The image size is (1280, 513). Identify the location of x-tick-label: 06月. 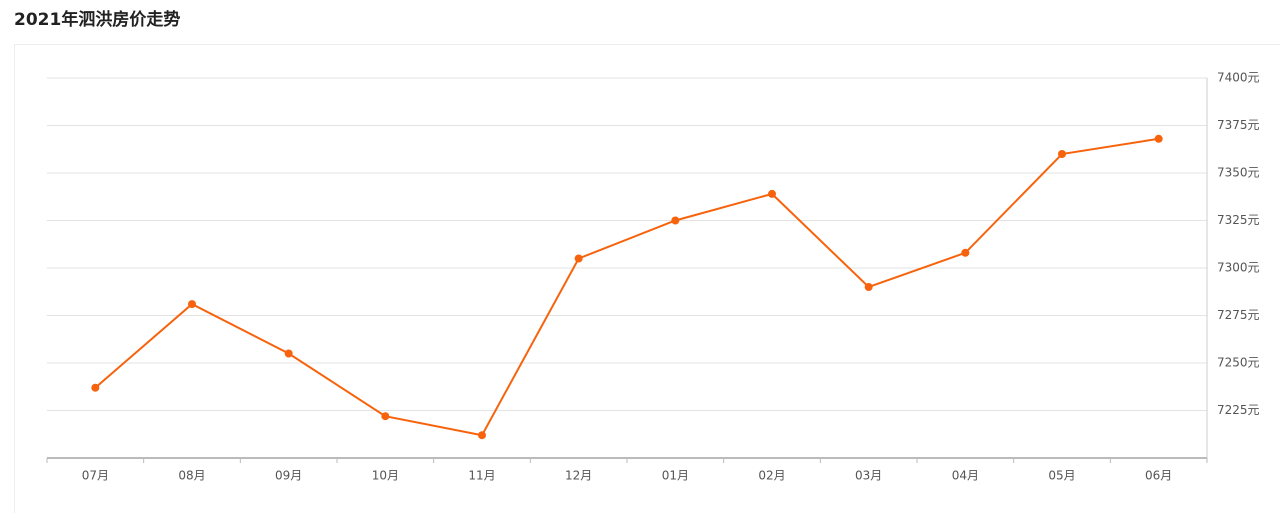
(1158, 476).